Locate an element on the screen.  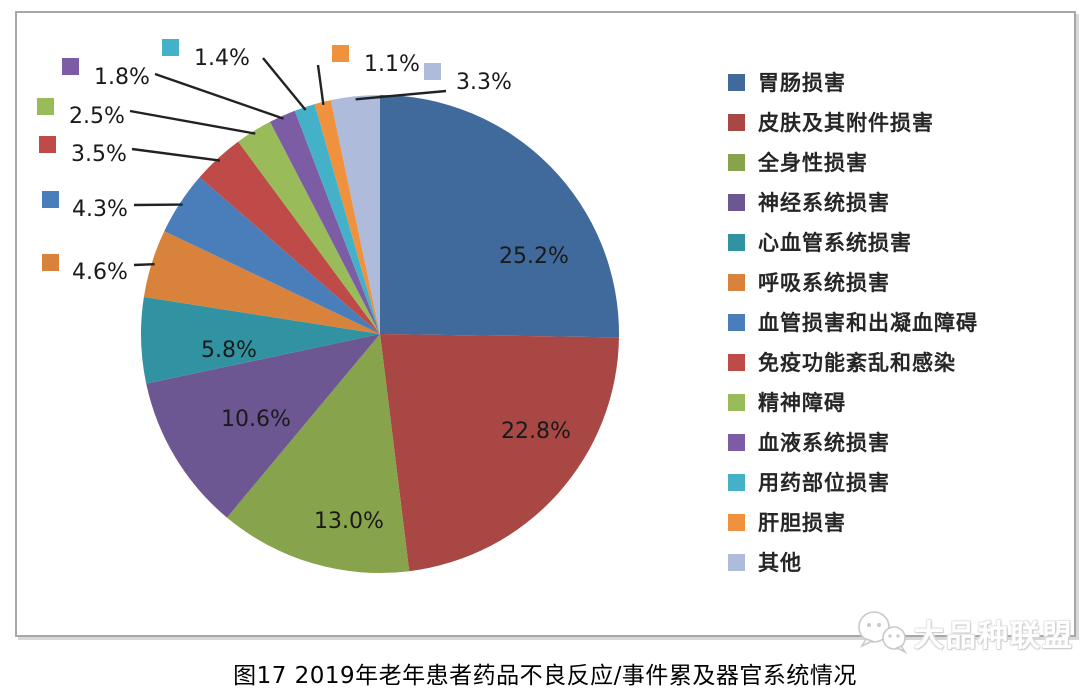
pie-data-label: 1.1% is located at coordinates (392, 64).